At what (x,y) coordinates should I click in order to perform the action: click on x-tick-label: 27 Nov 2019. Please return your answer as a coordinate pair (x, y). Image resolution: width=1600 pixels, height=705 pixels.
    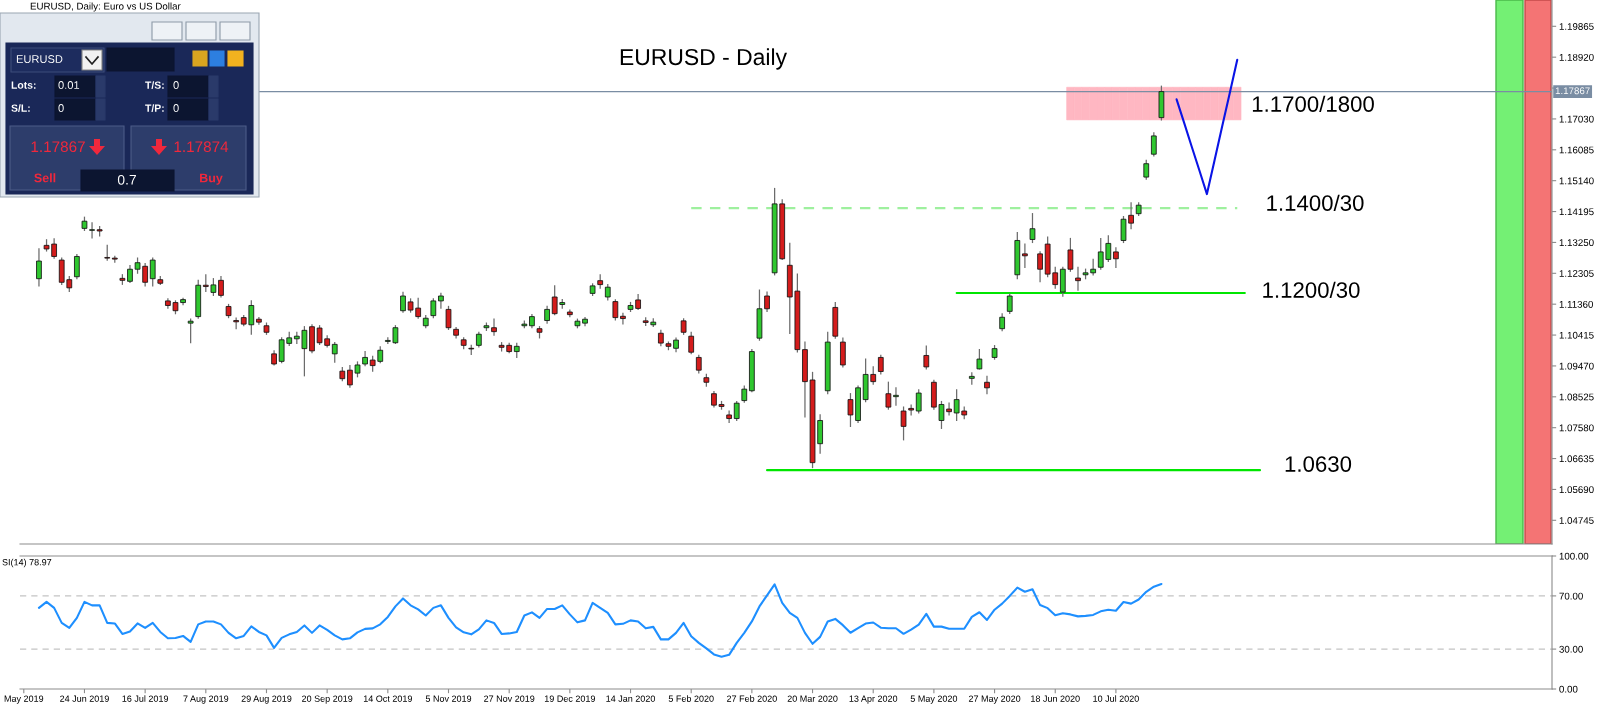
    Looking at the image, I should click on (509, 698).